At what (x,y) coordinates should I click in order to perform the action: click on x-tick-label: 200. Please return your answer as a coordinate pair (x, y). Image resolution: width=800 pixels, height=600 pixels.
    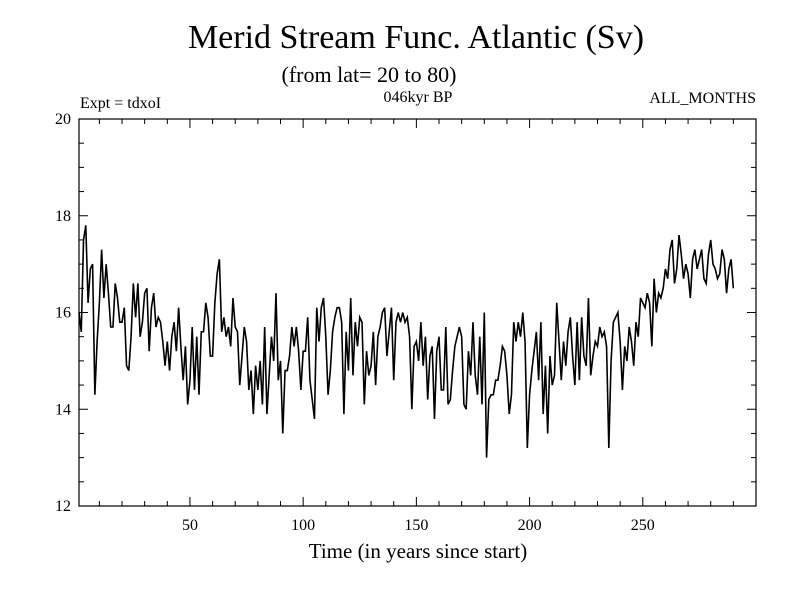
    Looking at the image, I should click on (530, 525).